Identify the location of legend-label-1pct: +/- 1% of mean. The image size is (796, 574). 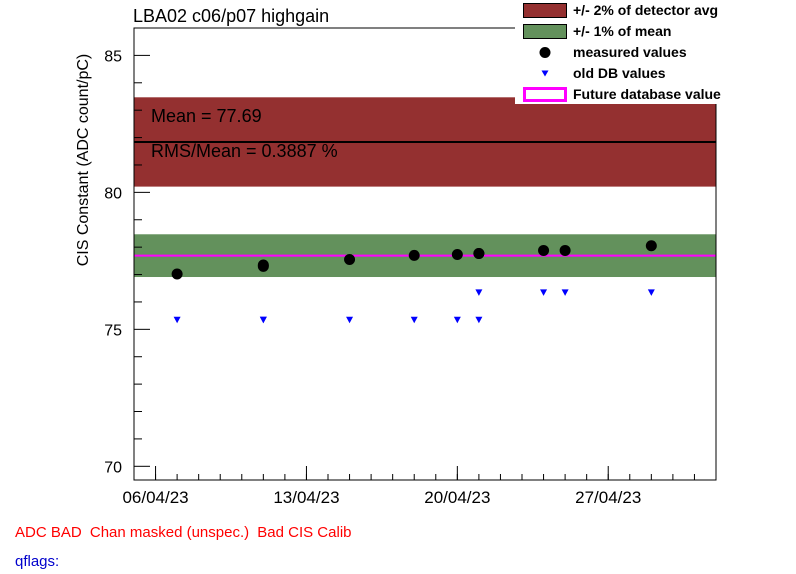
(622, 31).